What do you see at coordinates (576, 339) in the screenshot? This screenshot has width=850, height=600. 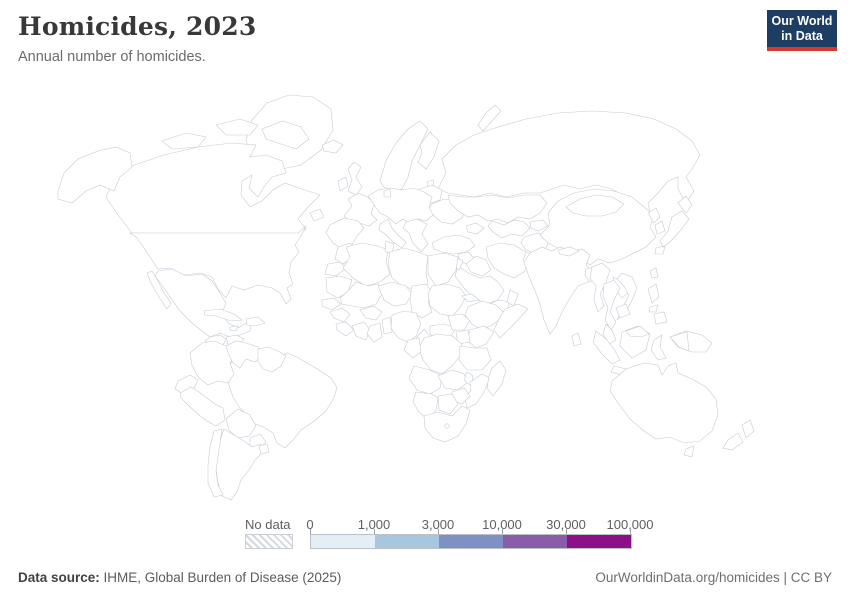 I see `country-sri-lanka` at bounding box center [576, 339].